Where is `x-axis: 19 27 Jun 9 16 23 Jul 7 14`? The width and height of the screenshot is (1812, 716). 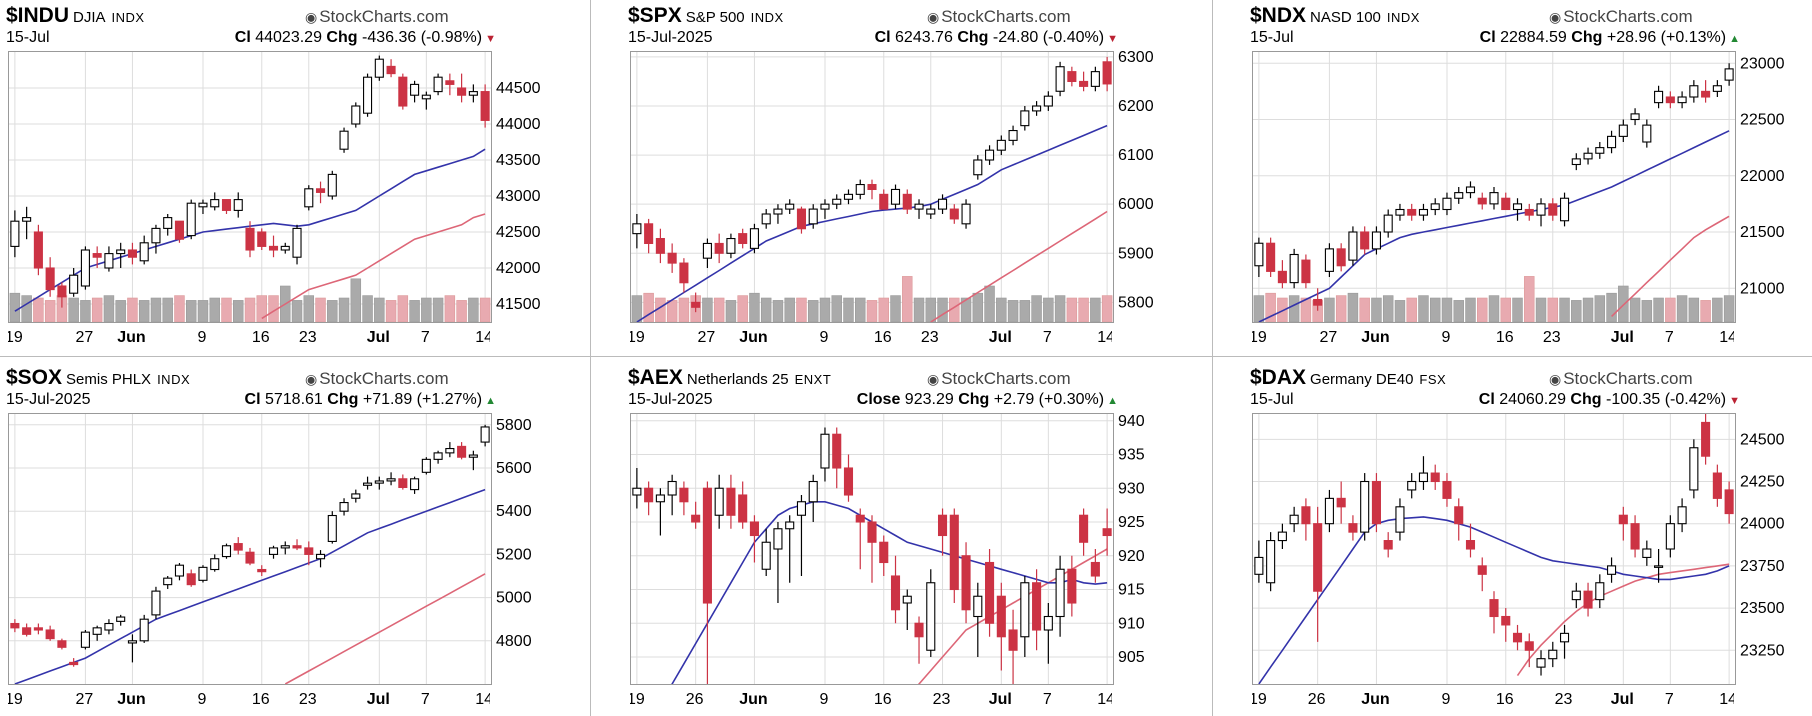 x-axis: 19 27 Jun 9 16 23 Jul 7 14 is located at coordinates (1493, 336).